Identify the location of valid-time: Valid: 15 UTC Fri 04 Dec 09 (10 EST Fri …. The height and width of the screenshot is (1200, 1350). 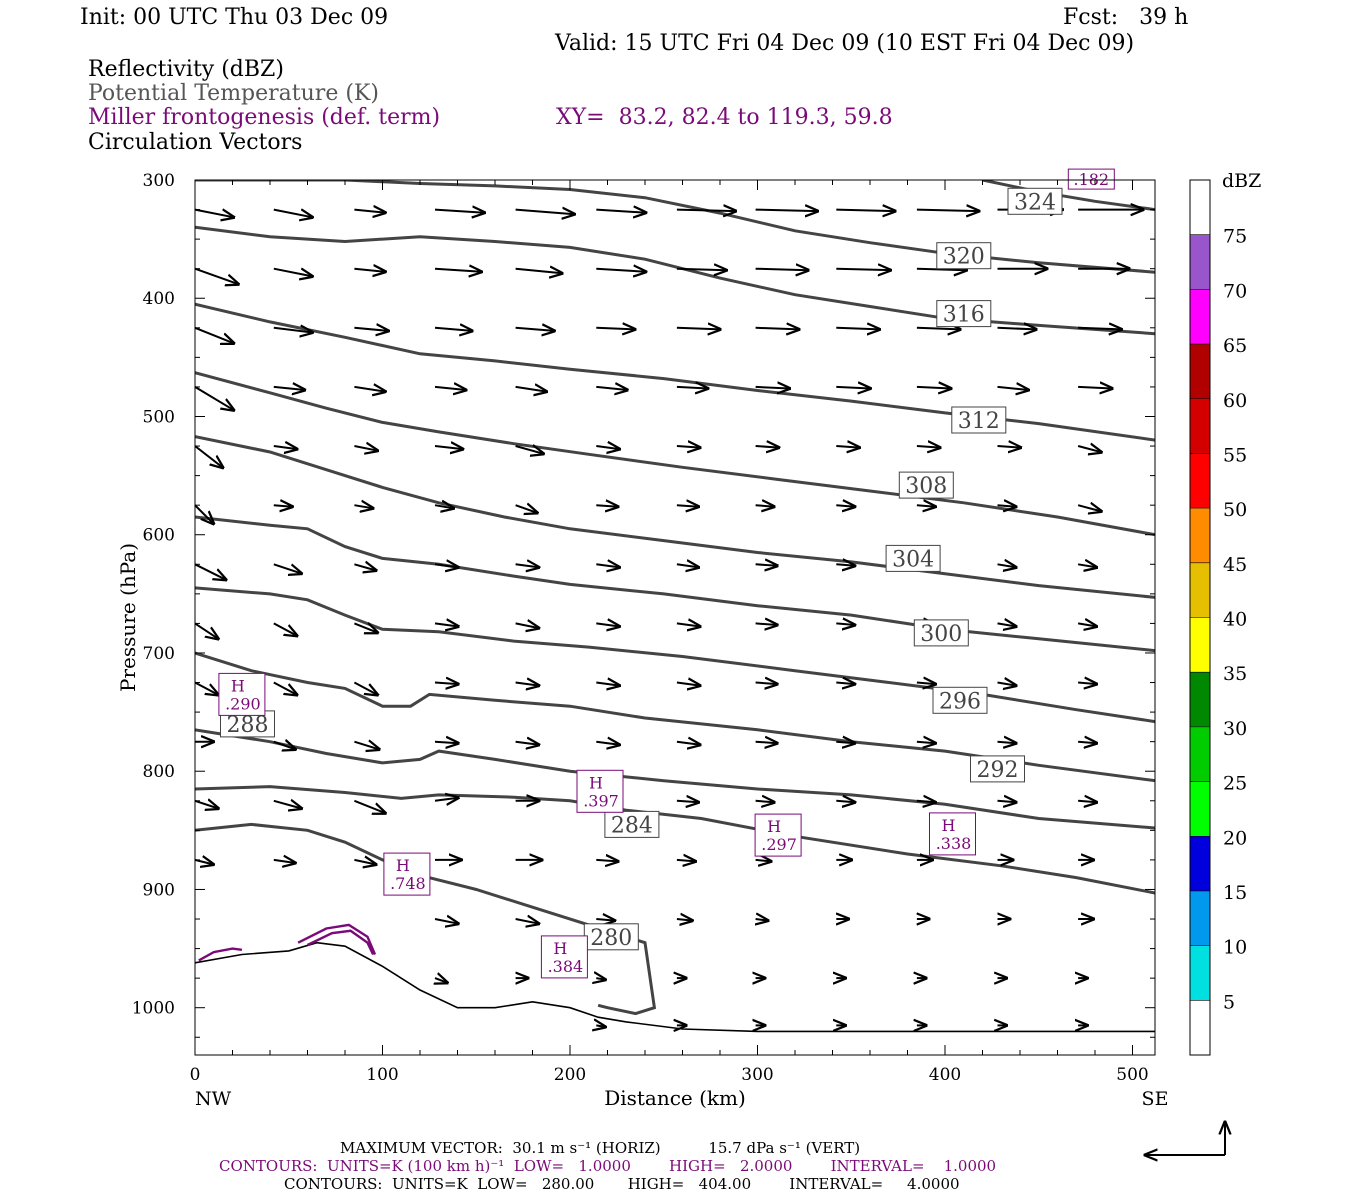
(845, 43).